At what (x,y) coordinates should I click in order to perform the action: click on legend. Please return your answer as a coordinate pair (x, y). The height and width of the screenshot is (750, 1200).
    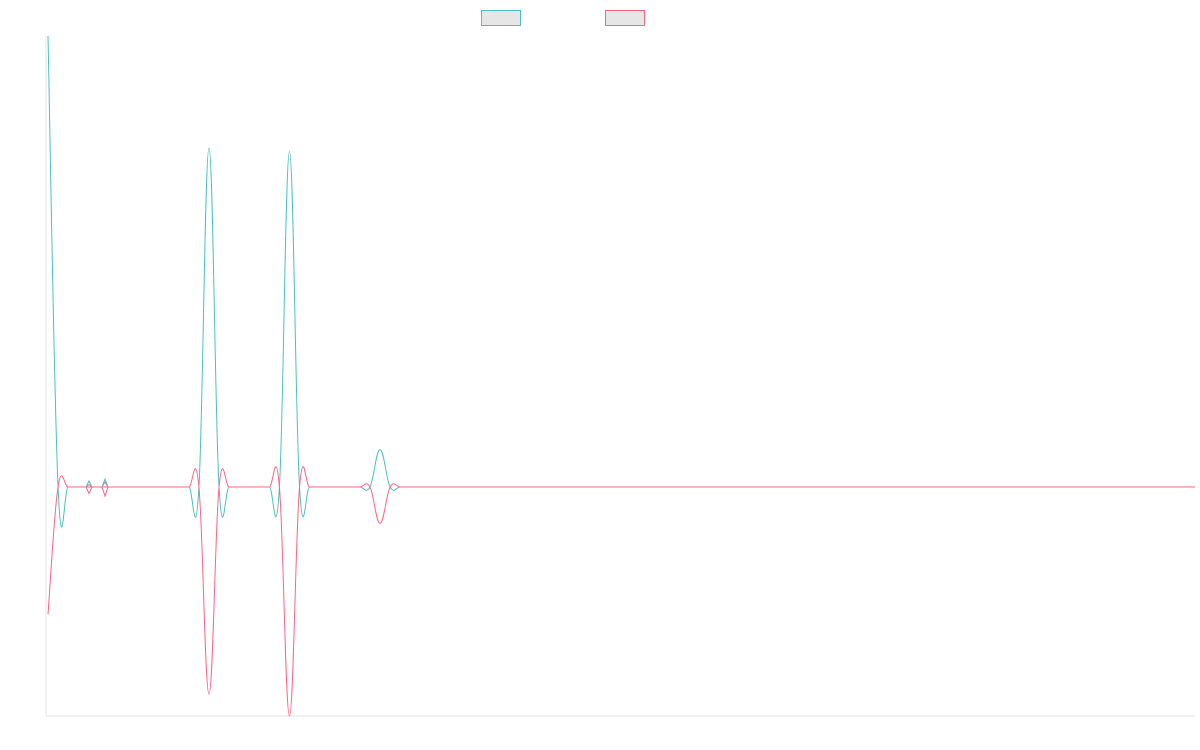
    Looking at the image, I should click on (563, 18).